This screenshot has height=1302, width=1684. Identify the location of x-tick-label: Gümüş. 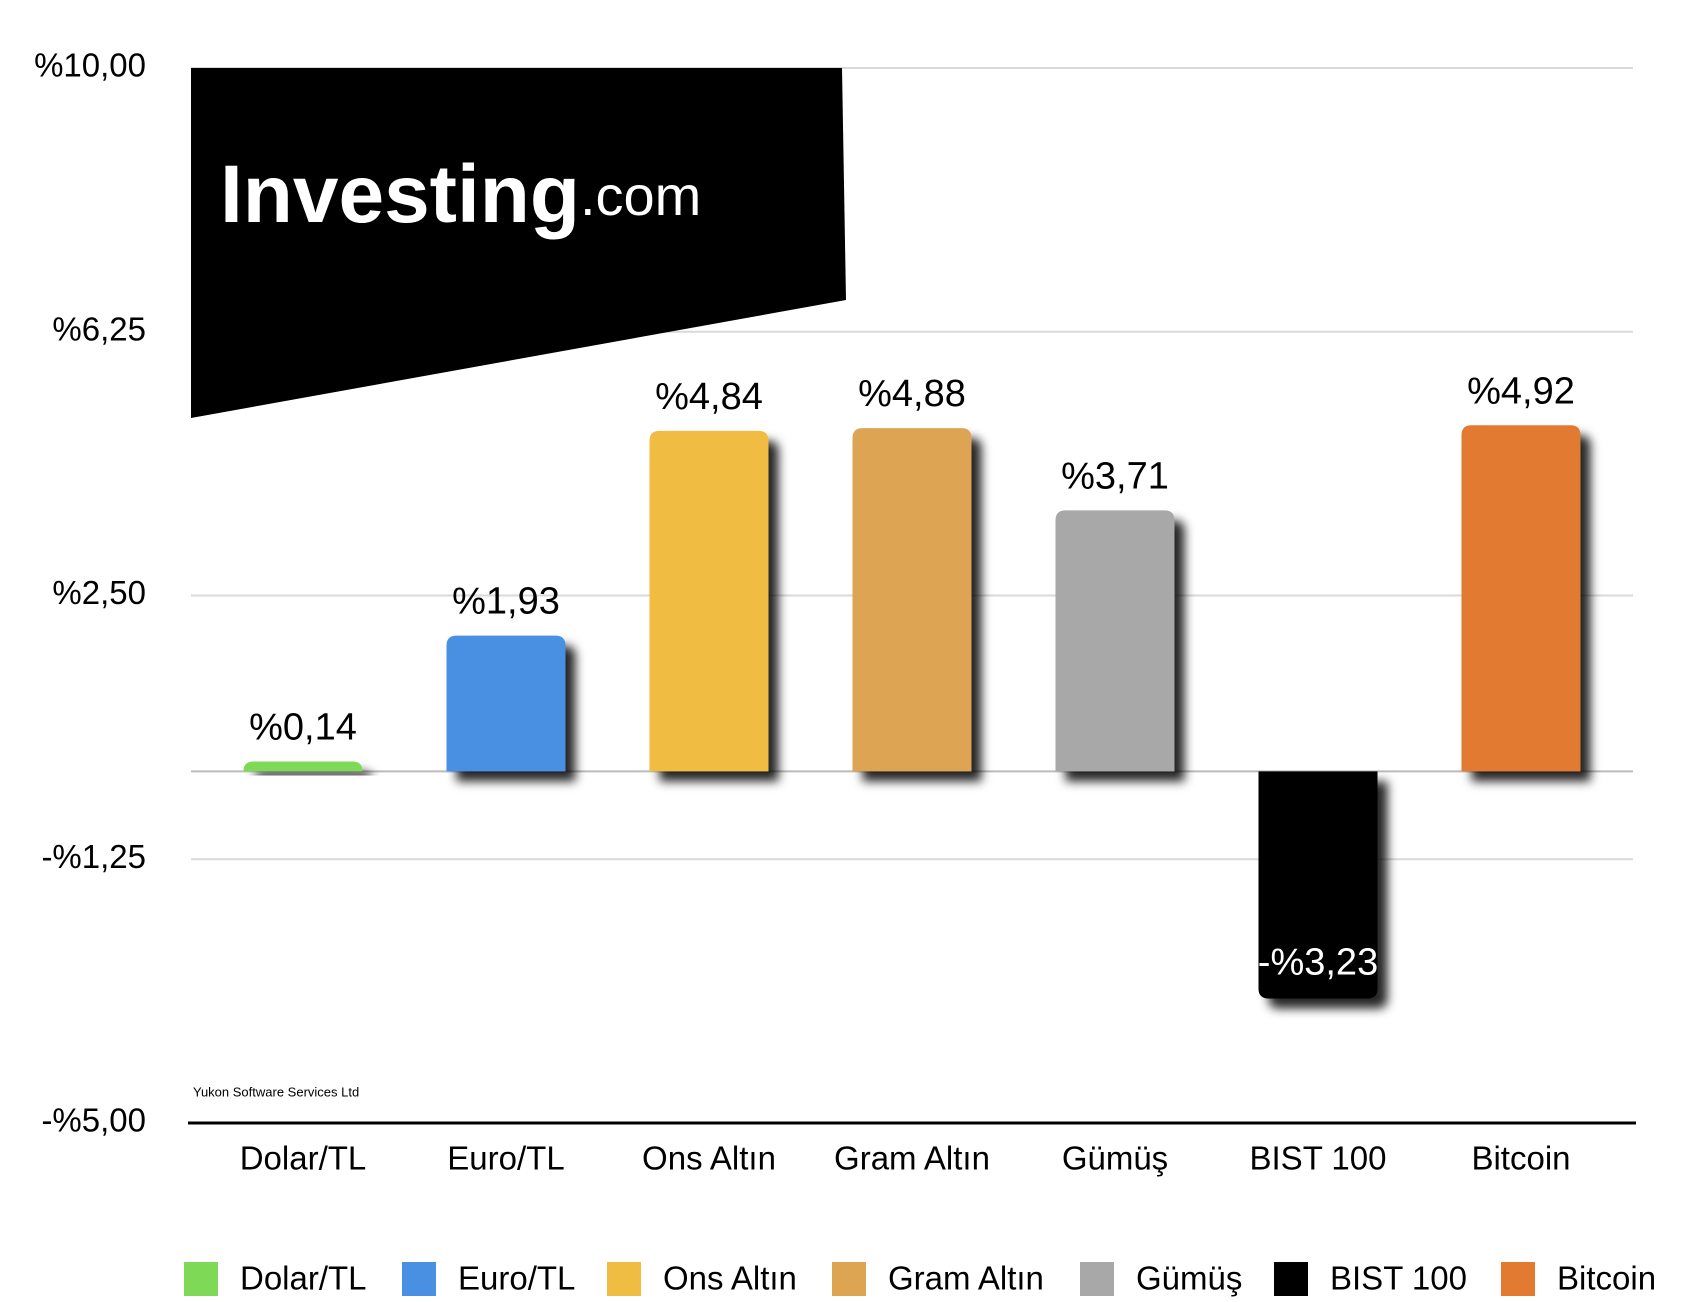
(1115, 1158).